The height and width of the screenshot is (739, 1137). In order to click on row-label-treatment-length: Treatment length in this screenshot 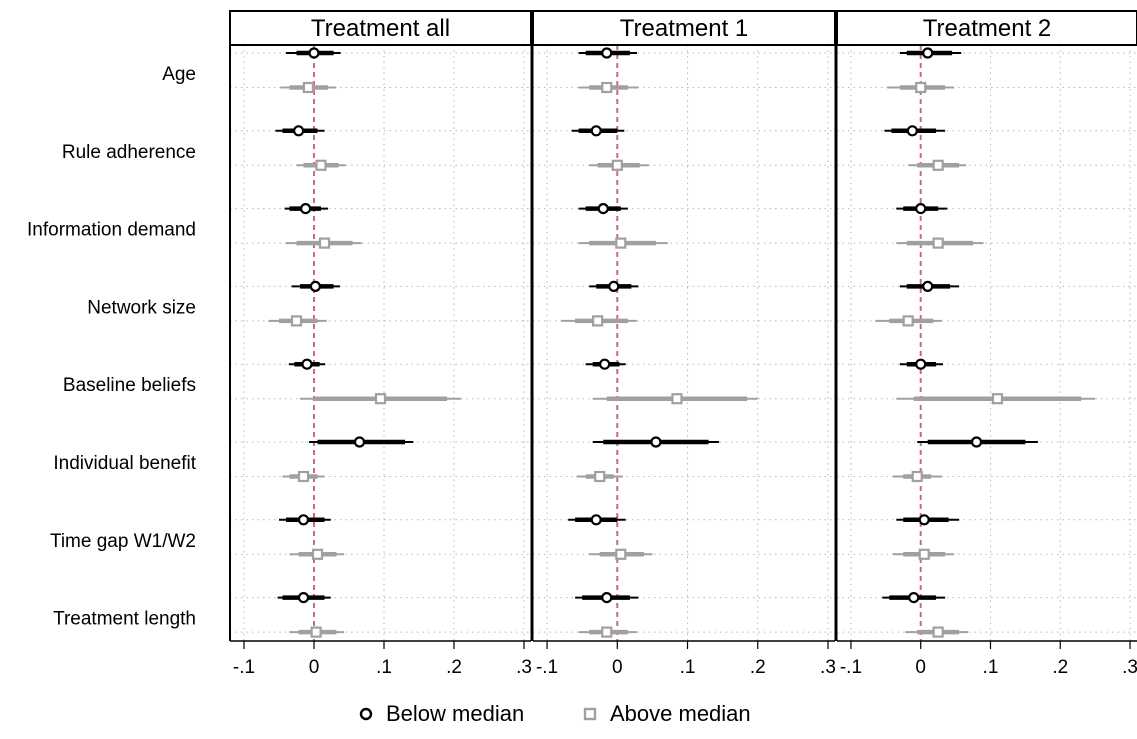, I will do `click(124, 619)`.